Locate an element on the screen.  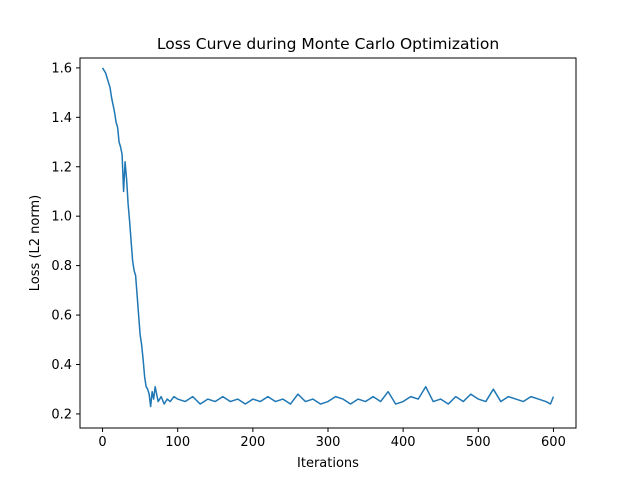
x-axis-label: Iterations is located at coordinates (328, 463).